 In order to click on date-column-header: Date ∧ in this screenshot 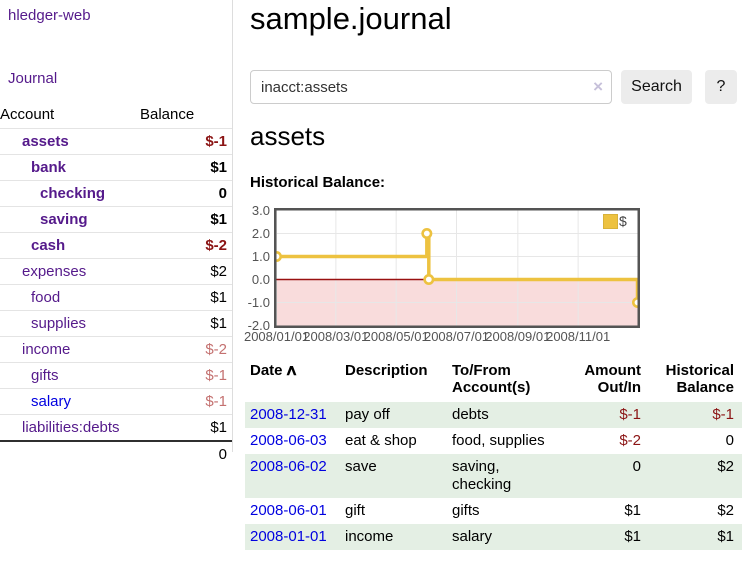, I will do `click(295, 381)`.